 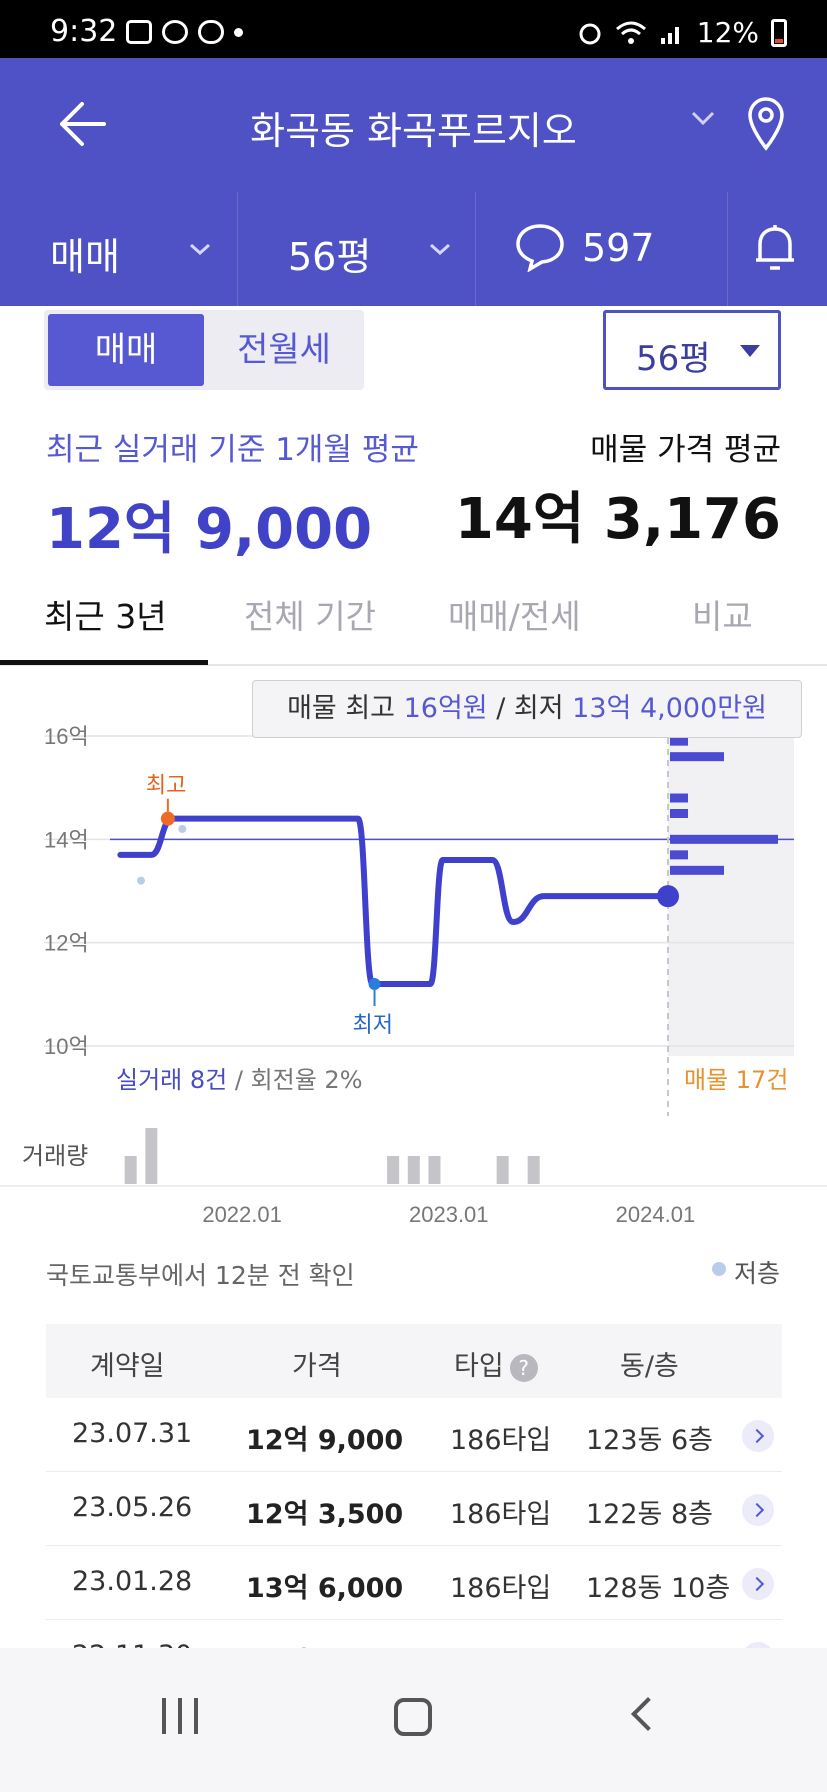 I want to click on toggle-rent: 전월세, so click(x=284, y=350).